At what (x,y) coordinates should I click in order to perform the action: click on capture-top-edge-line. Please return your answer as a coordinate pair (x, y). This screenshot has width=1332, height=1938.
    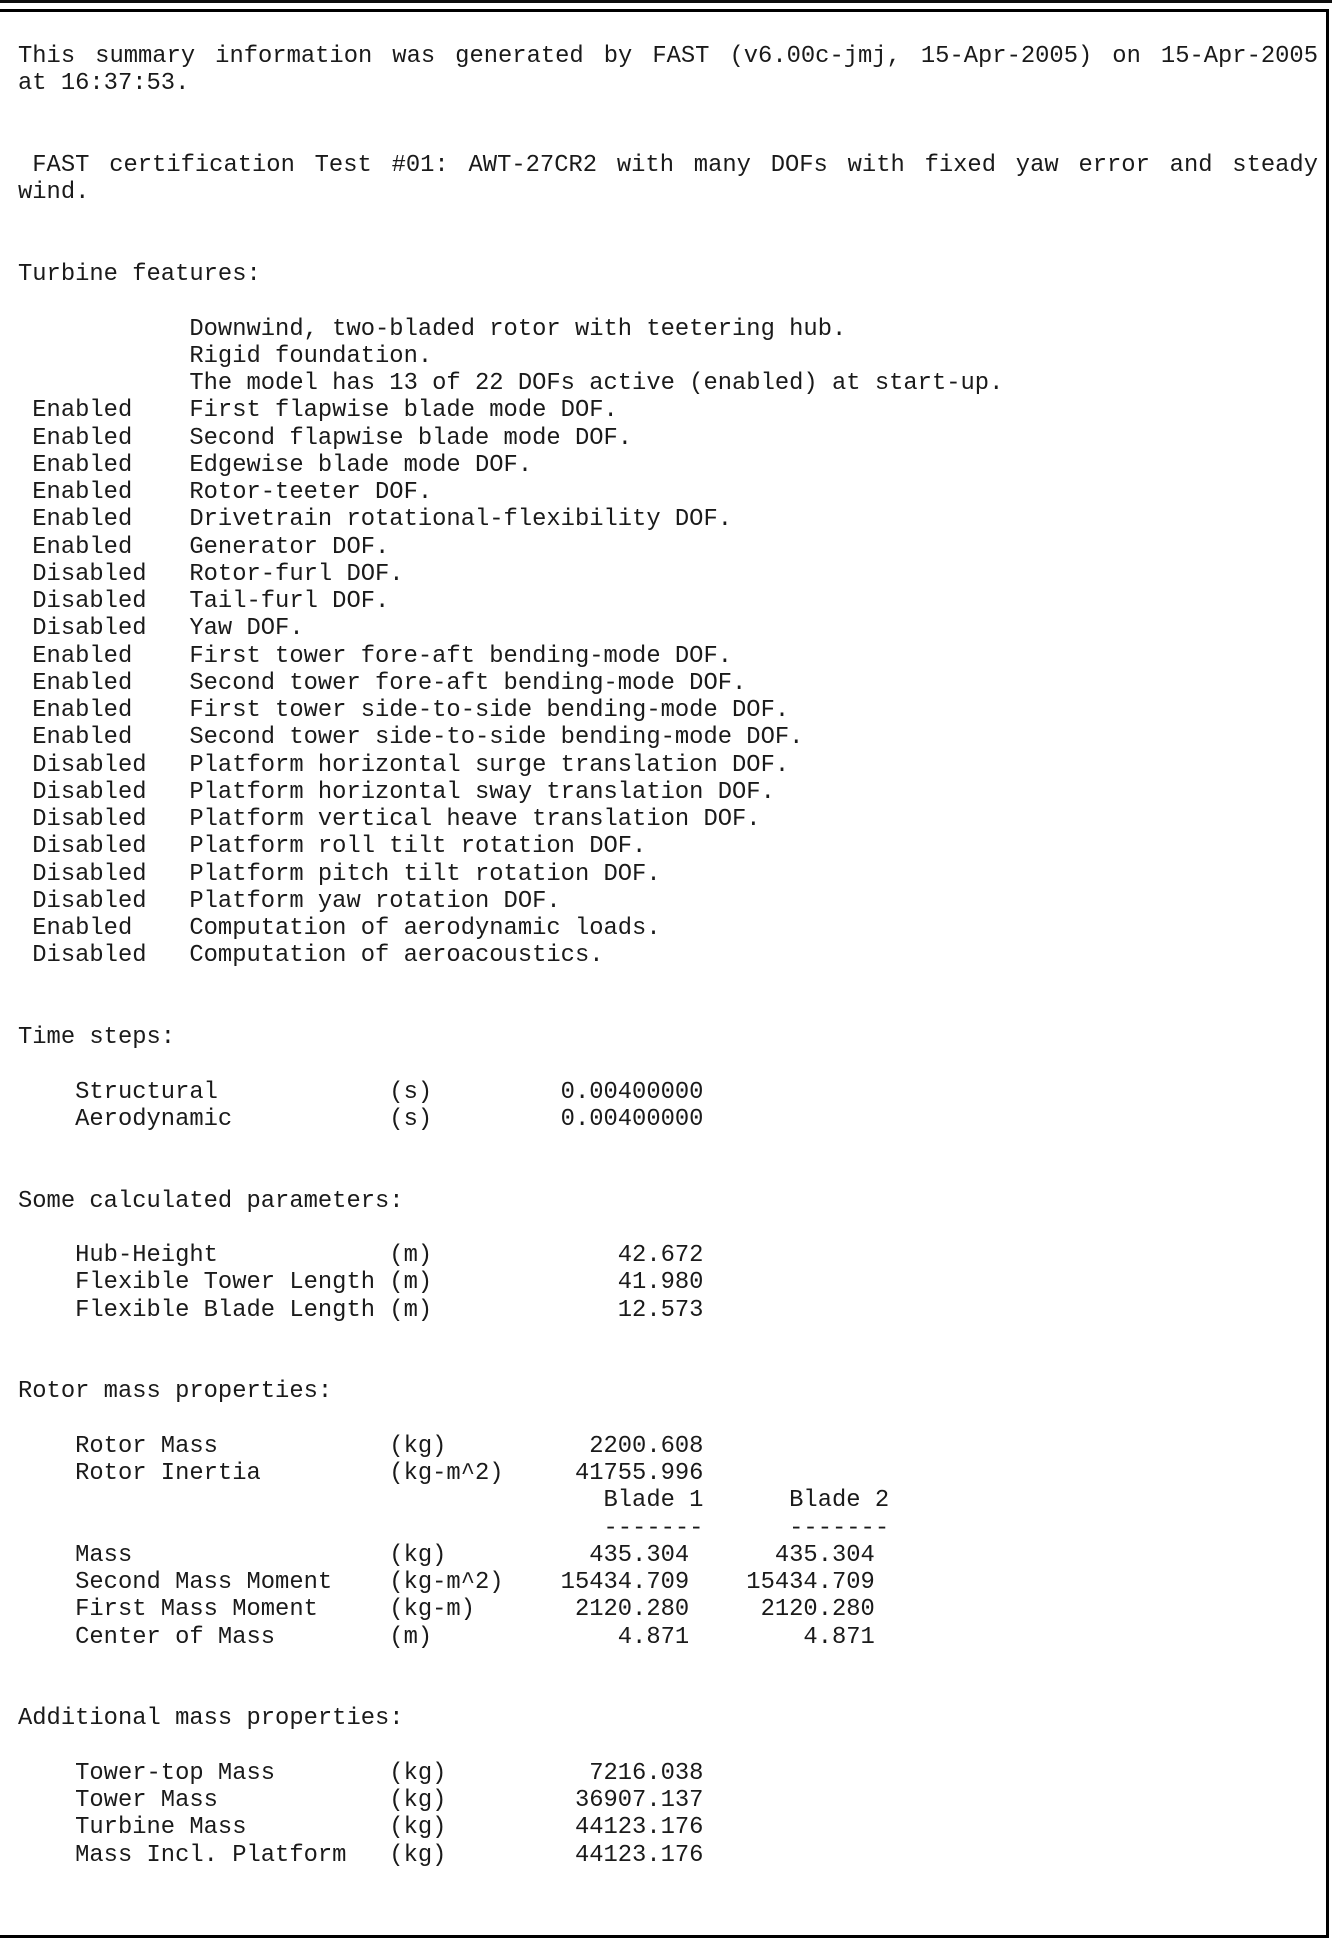
    Looking at the image, I should click on (666, 1).